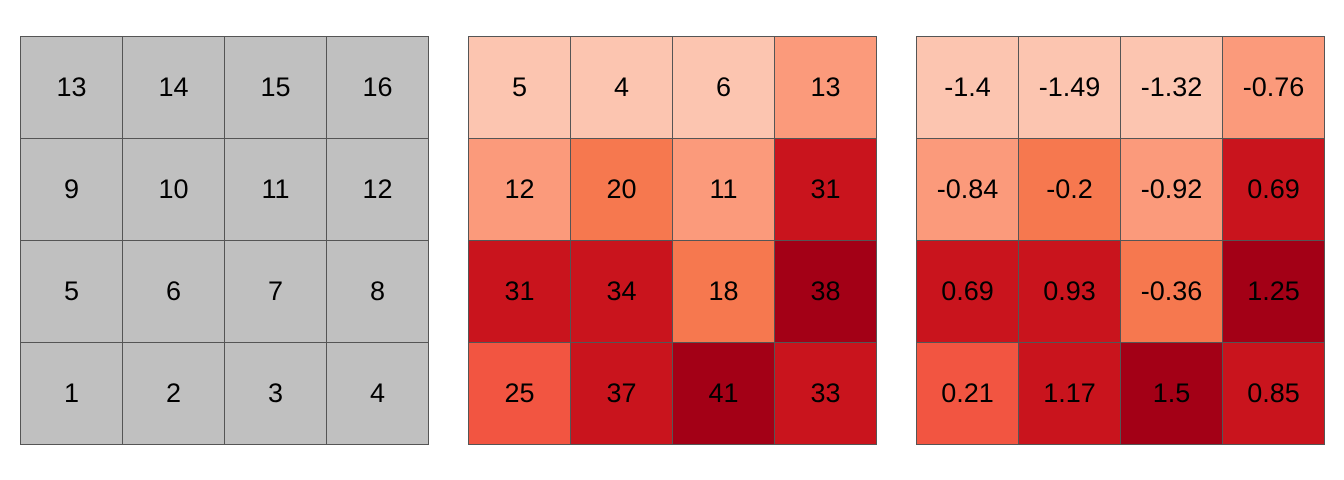  Describe the element at coordinates (1273, 393) in the screenshot. I see `heatmap-cell: 0.85` at that location.